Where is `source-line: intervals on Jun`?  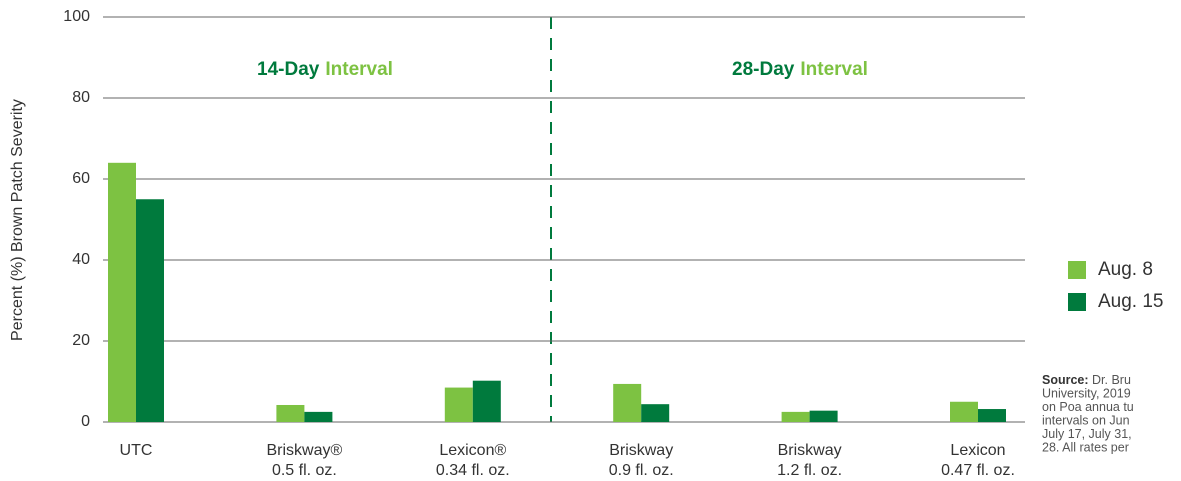
source-line: intervals on Jun is located at coordinates (1086, 421).